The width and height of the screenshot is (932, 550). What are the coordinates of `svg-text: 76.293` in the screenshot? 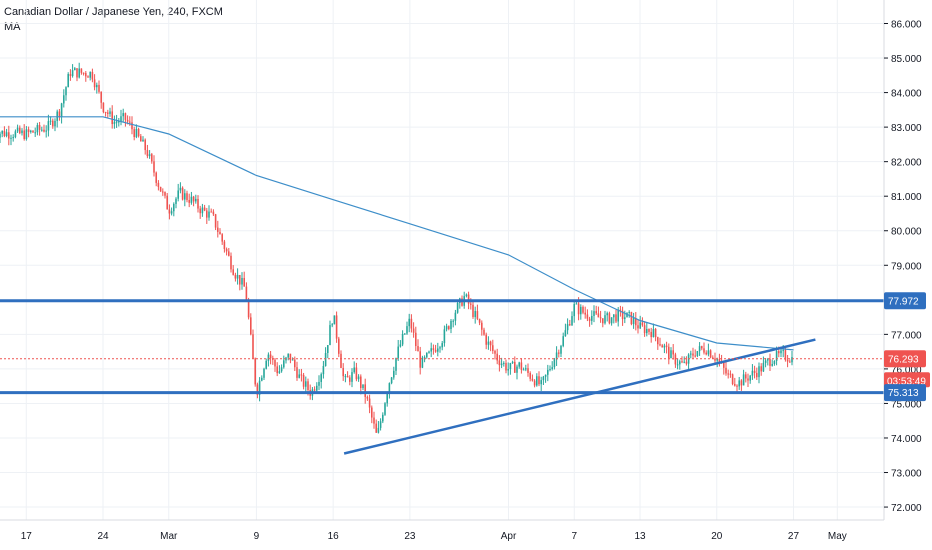 It's located at (903, 359).